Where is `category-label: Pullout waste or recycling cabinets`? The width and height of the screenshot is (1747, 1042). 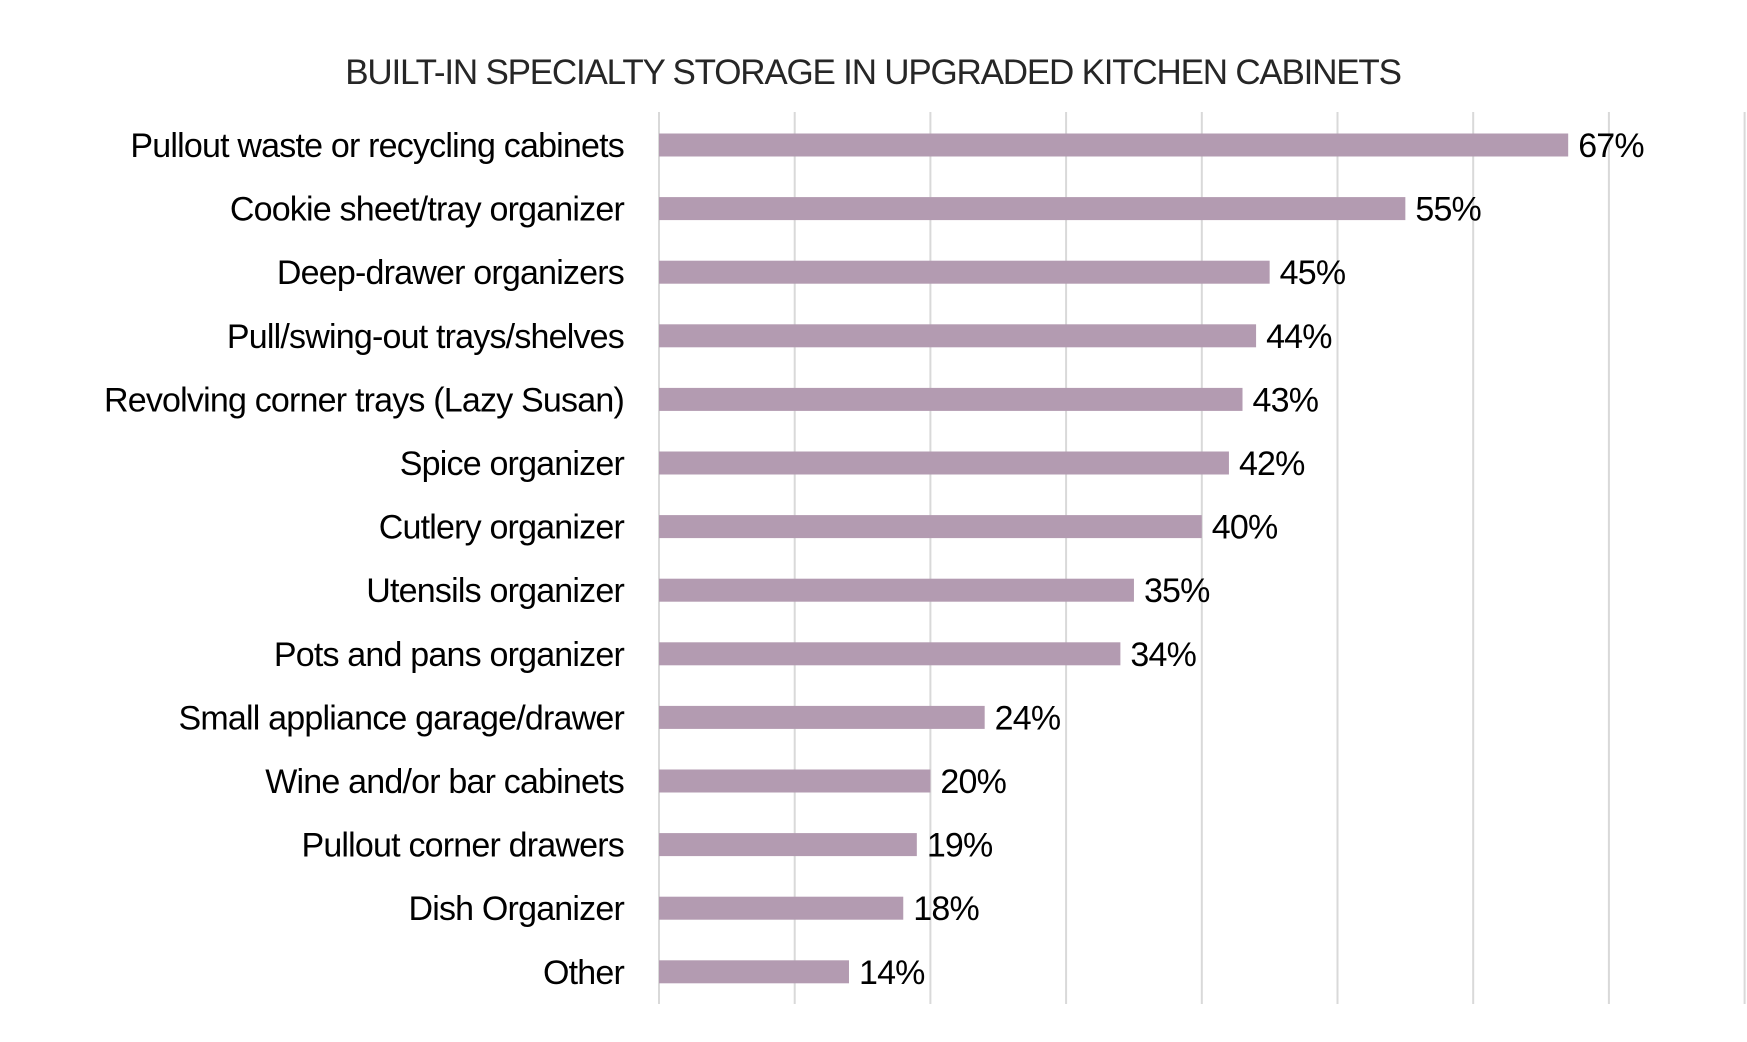
category-label: Pullout waste or recycling cabinets is located at coordinates (377, 146).